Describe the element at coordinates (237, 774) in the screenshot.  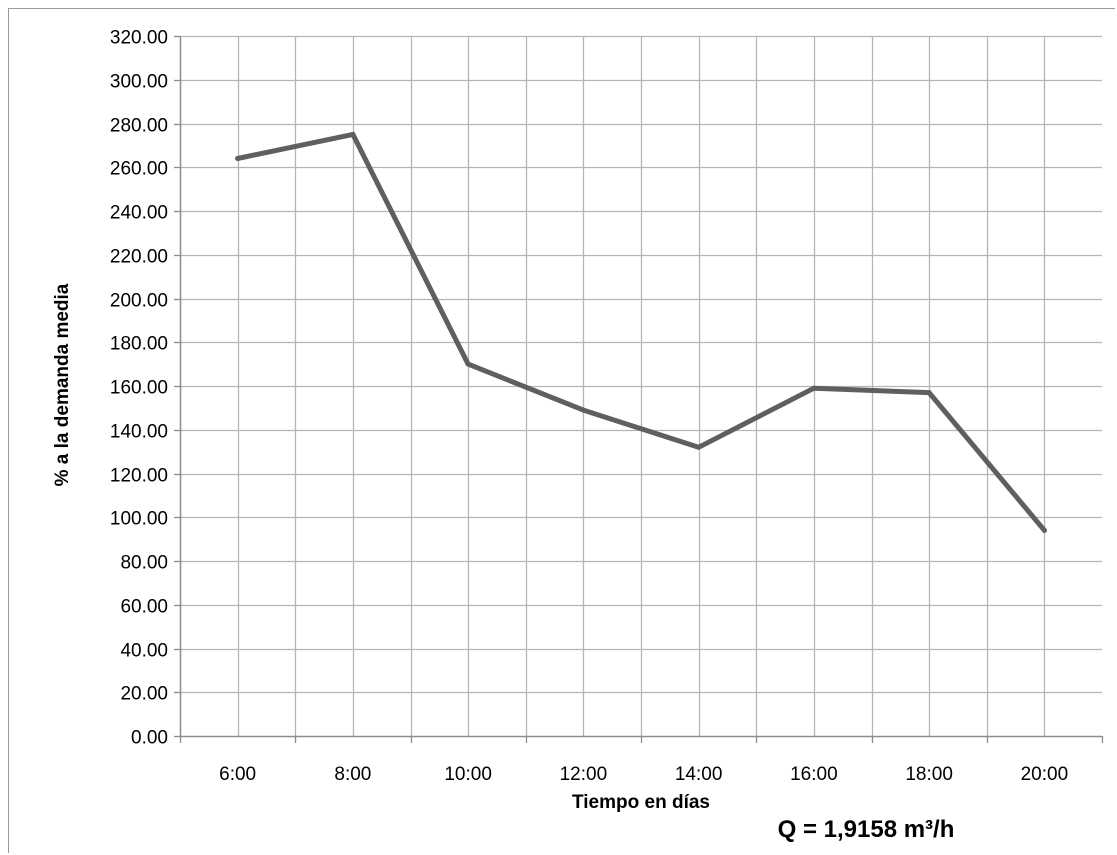
I see `x-tick-label: 6:00` at that location.